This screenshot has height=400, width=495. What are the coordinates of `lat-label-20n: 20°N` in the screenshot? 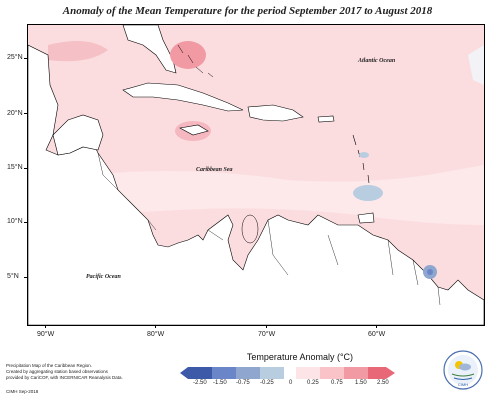 It's located at (15, 113).